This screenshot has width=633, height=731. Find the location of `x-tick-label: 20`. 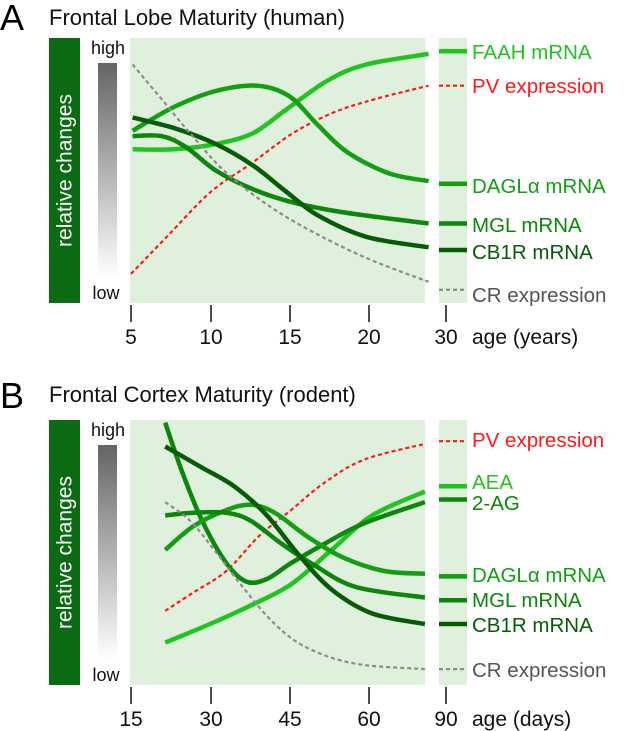

x-tick-label: 20 is located at coordinates (368, 337).